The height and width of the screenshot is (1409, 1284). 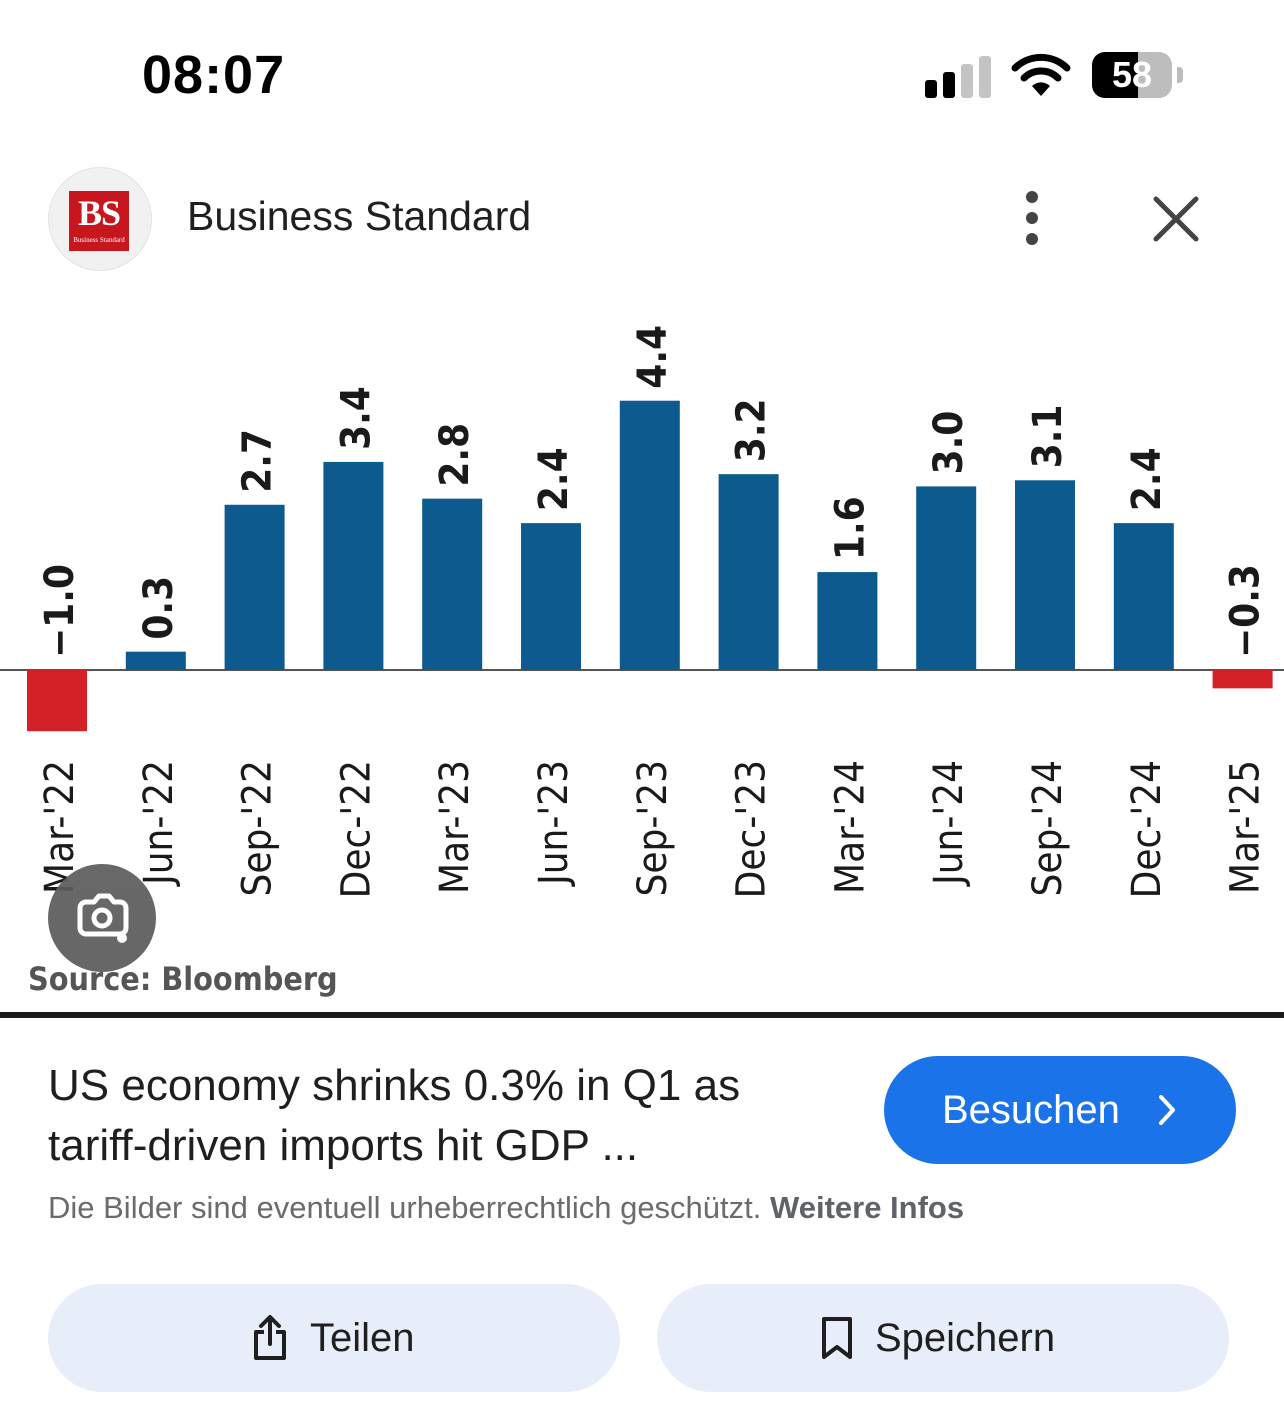 I want to click on more-vert-icon, so click(x=1032, y=218).